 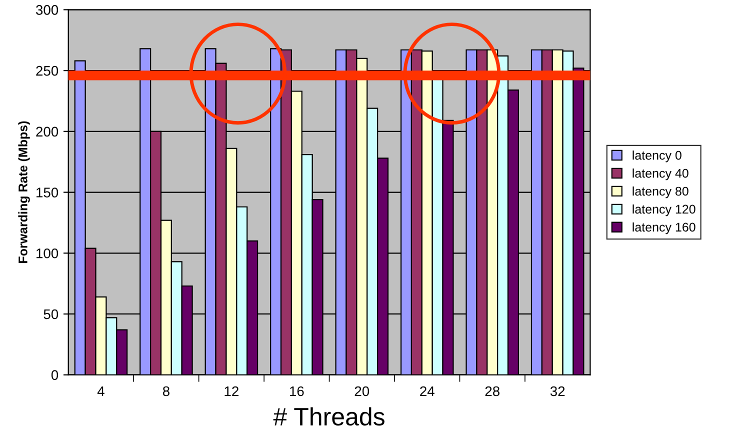 I want to click on y-tick-label: 100, so click(x=47, y=253).